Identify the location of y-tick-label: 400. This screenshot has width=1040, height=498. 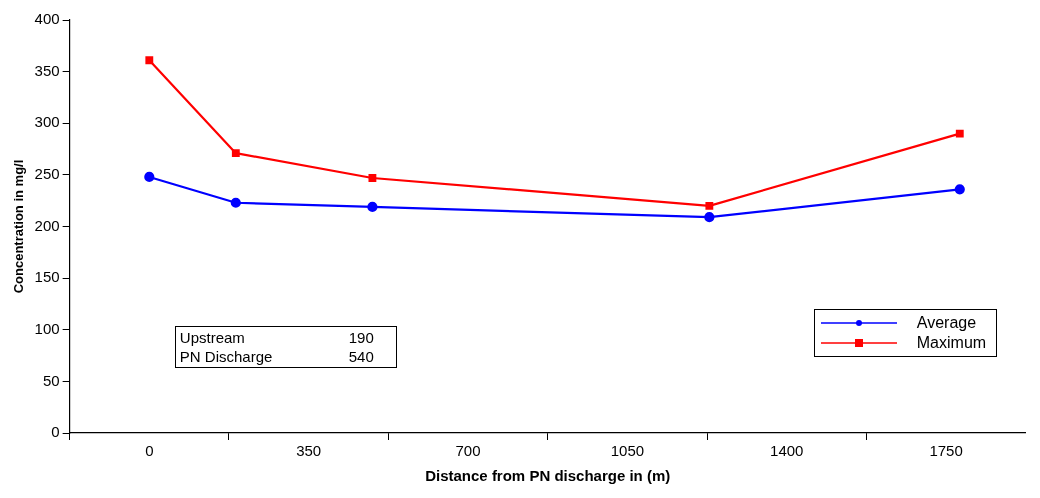
(47, 19).